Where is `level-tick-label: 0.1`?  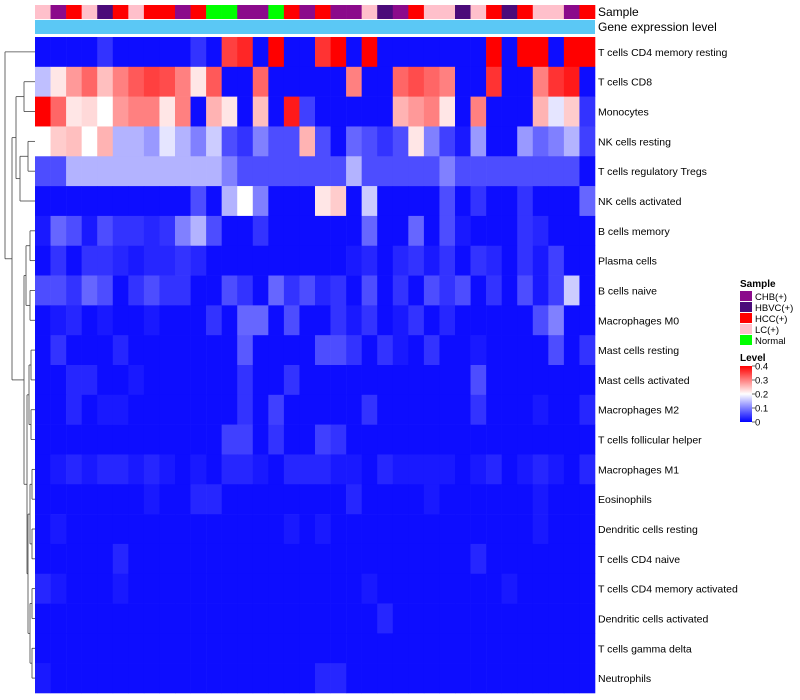
level-tick-label: 0.1 is located at coordinates (761, 409).